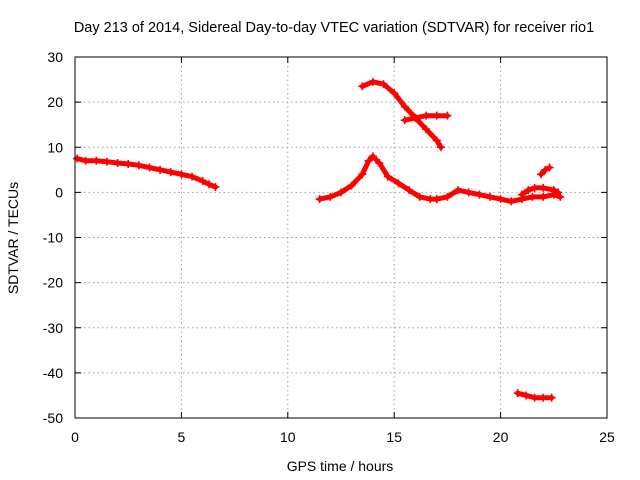  I want to click on x-axis-label: GPS time / hours, so click(340, 466).